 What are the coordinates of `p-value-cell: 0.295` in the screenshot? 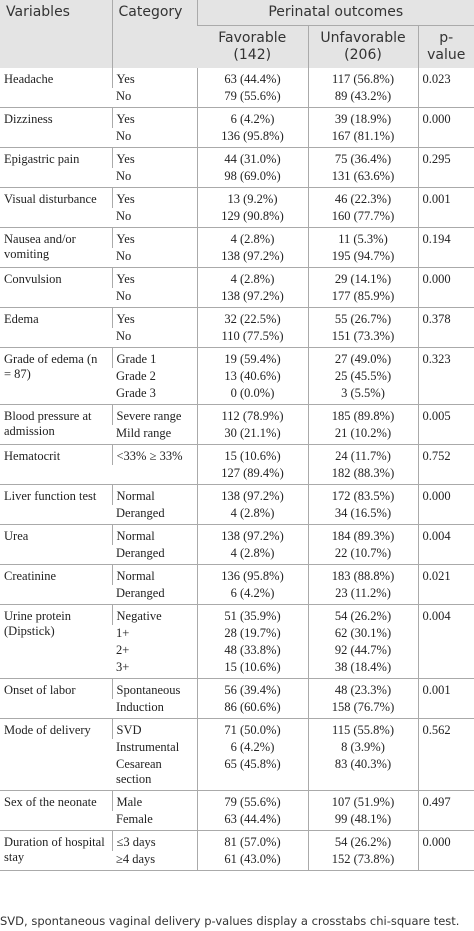 It's located at (445, 167).